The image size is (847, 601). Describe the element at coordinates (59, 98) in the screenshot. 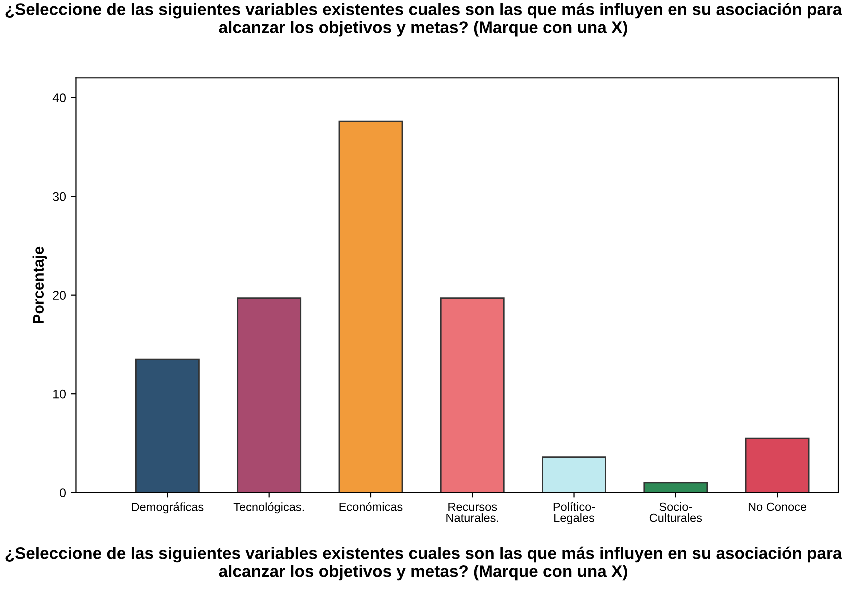

I see `y-tick-label: 40` at that location.